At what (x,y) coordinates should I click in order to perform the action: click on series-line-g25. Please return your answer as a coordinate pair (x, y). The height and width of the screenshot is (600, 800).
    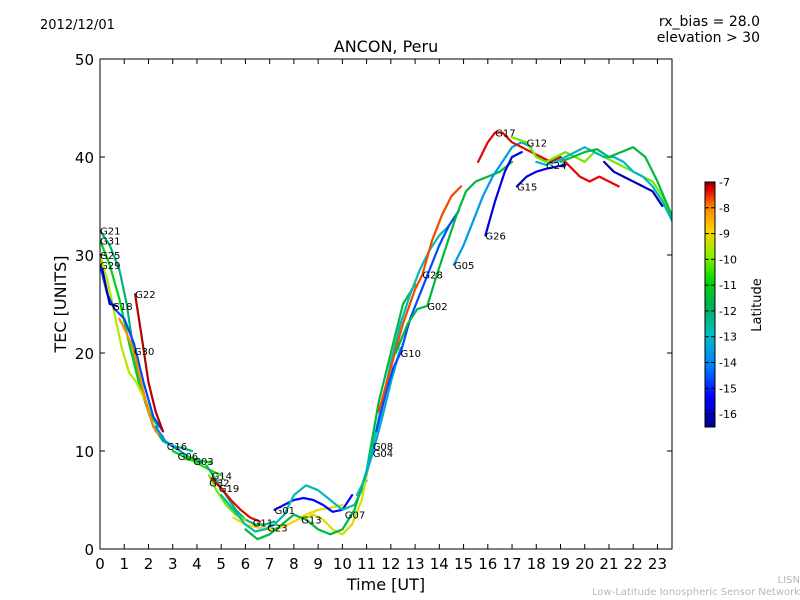
    Looking at the image, I should click on (126, 333).